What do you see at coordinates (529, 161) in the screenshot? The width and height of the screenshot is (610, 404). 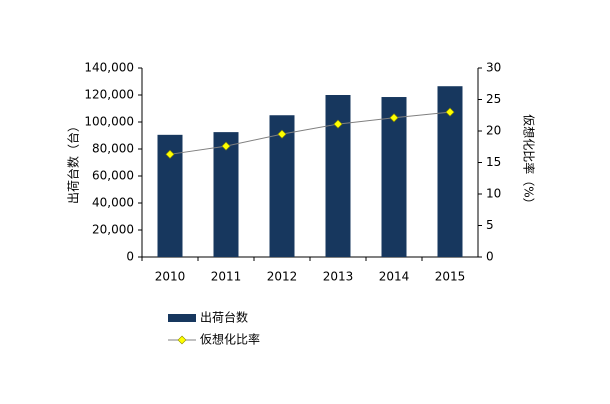 I see `y2-axis-label: 仮想化比率（%）` at bounding box center [529, 161].